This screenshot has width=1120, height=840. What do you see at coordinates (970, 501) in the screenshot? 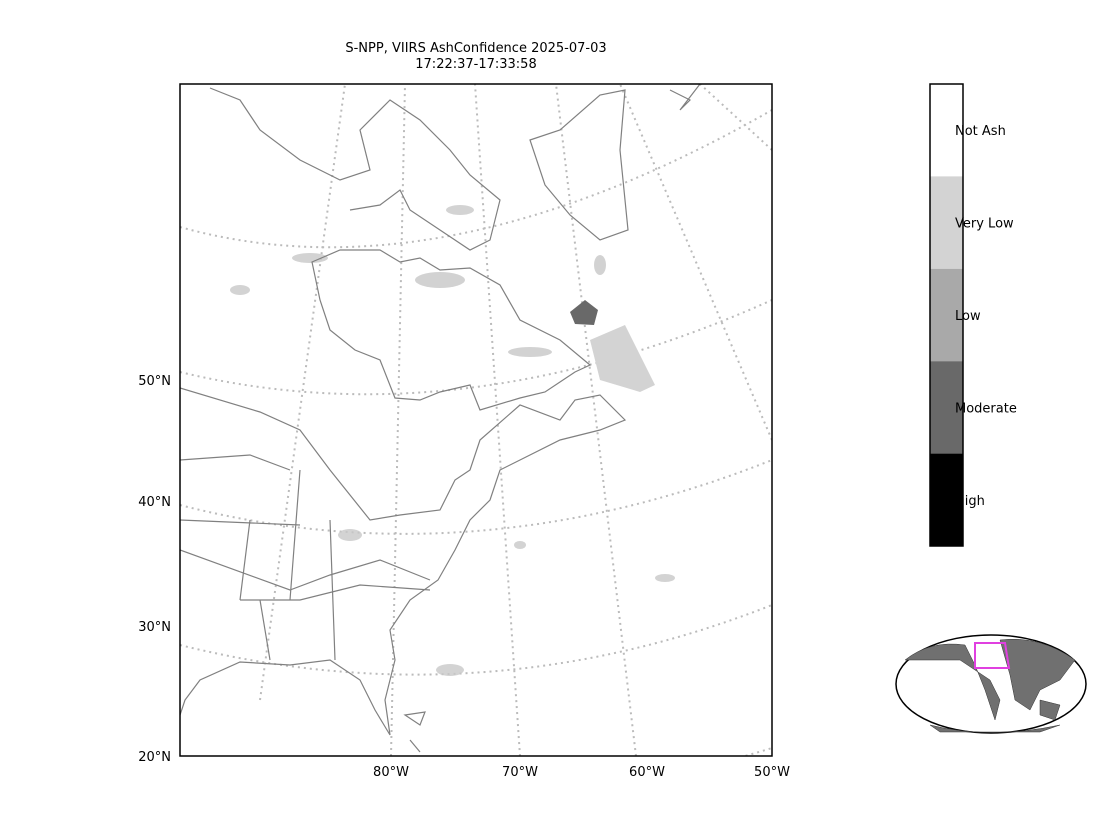
I see `colorbar-label: High` at bounding box center [970, 501].